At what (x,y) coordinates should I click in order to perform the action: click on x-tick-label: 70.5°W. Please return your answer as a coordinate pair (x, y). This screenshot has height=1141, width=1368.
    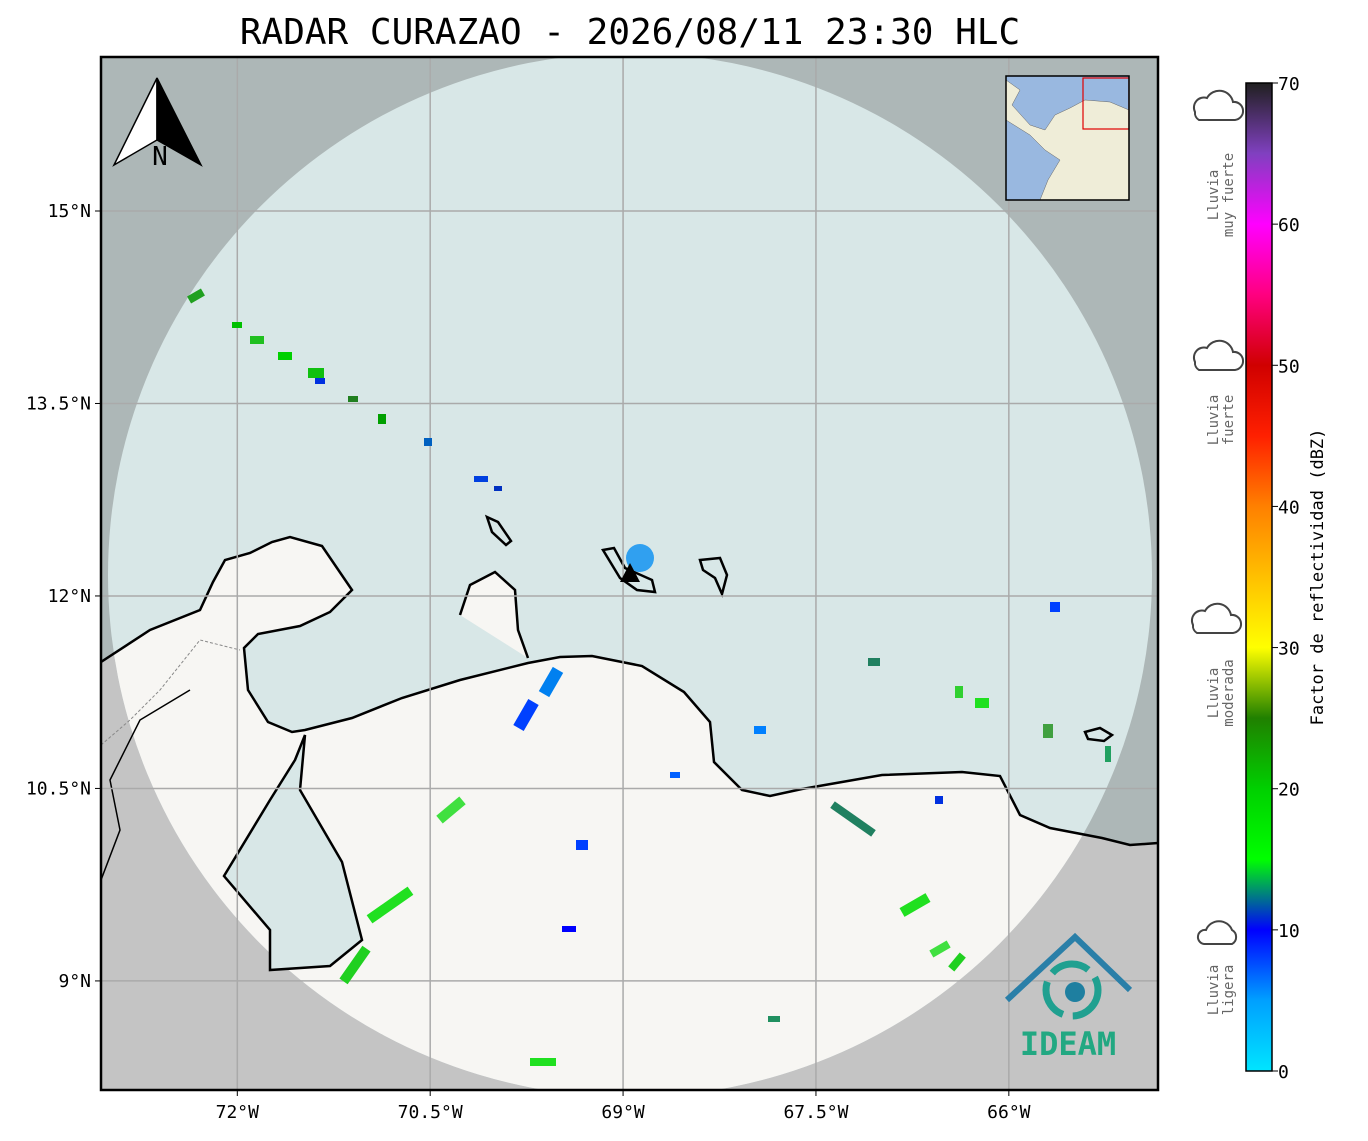
    Looking at the image, I should click on (430, 1112).